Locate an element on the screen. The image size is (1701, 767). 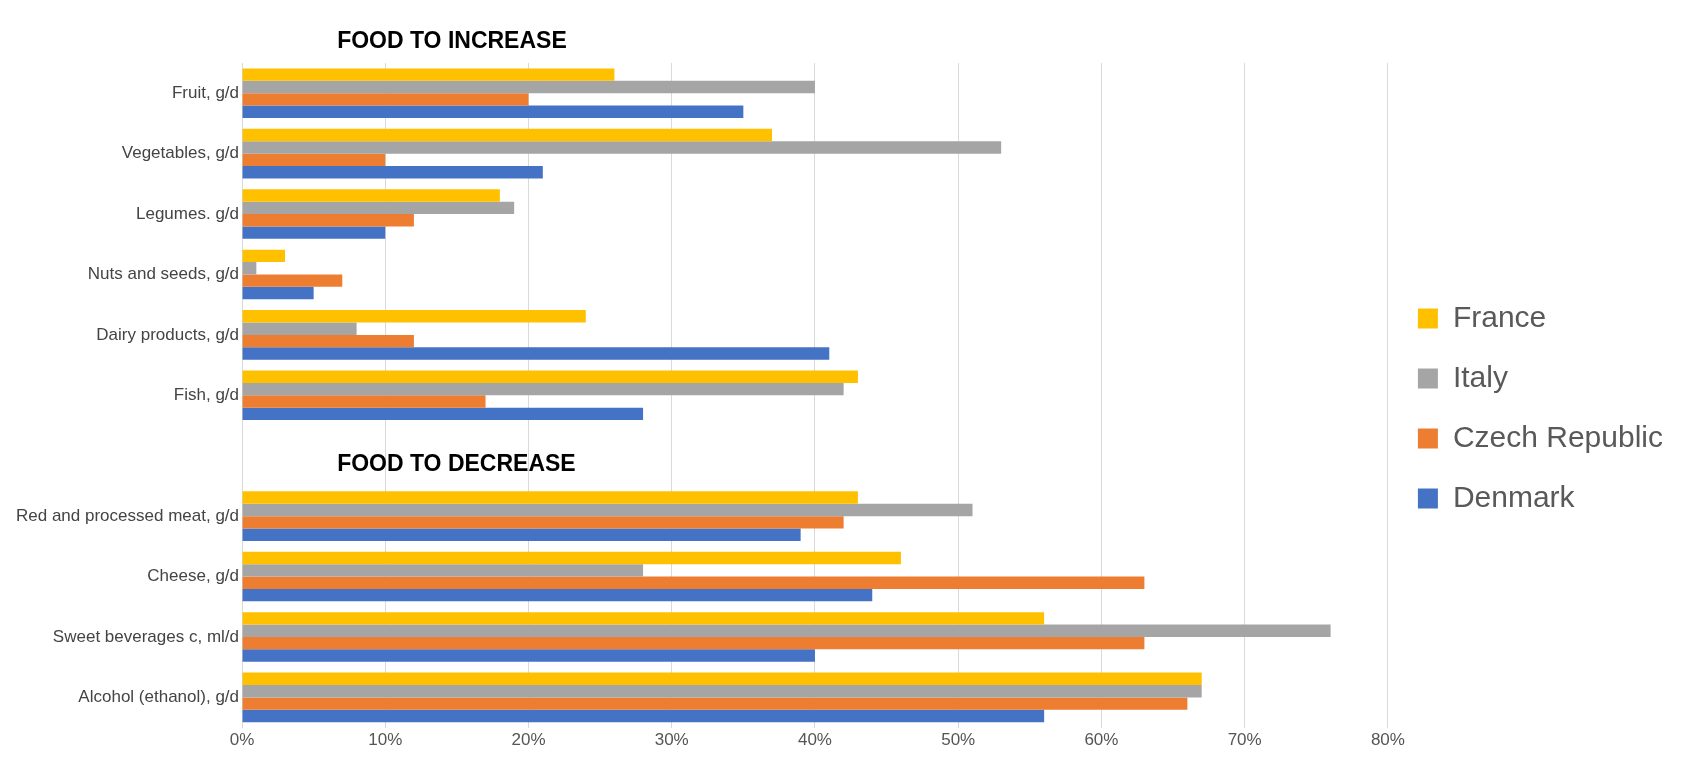
y-tick-label: Alcohol (ethanol), g/d is located at coordinates (159, 697).